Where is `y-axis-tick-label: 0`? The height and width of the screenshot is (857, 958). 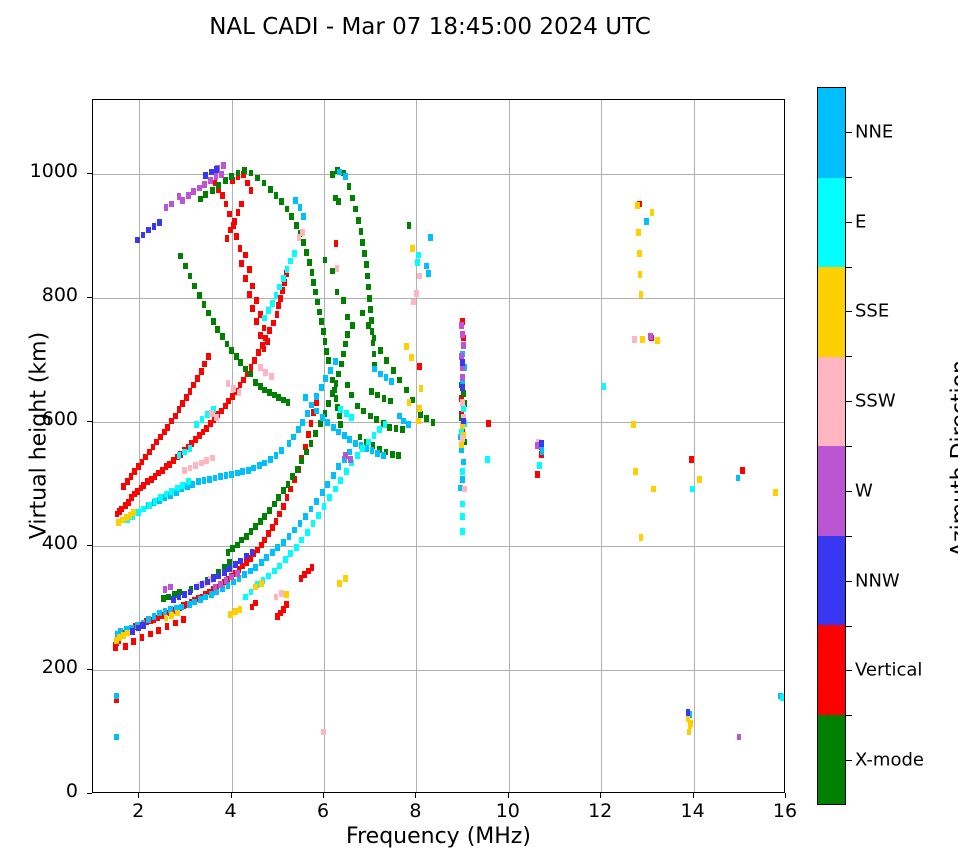 y-axis-tick-label: 0 is located at coordinates (71, 791).